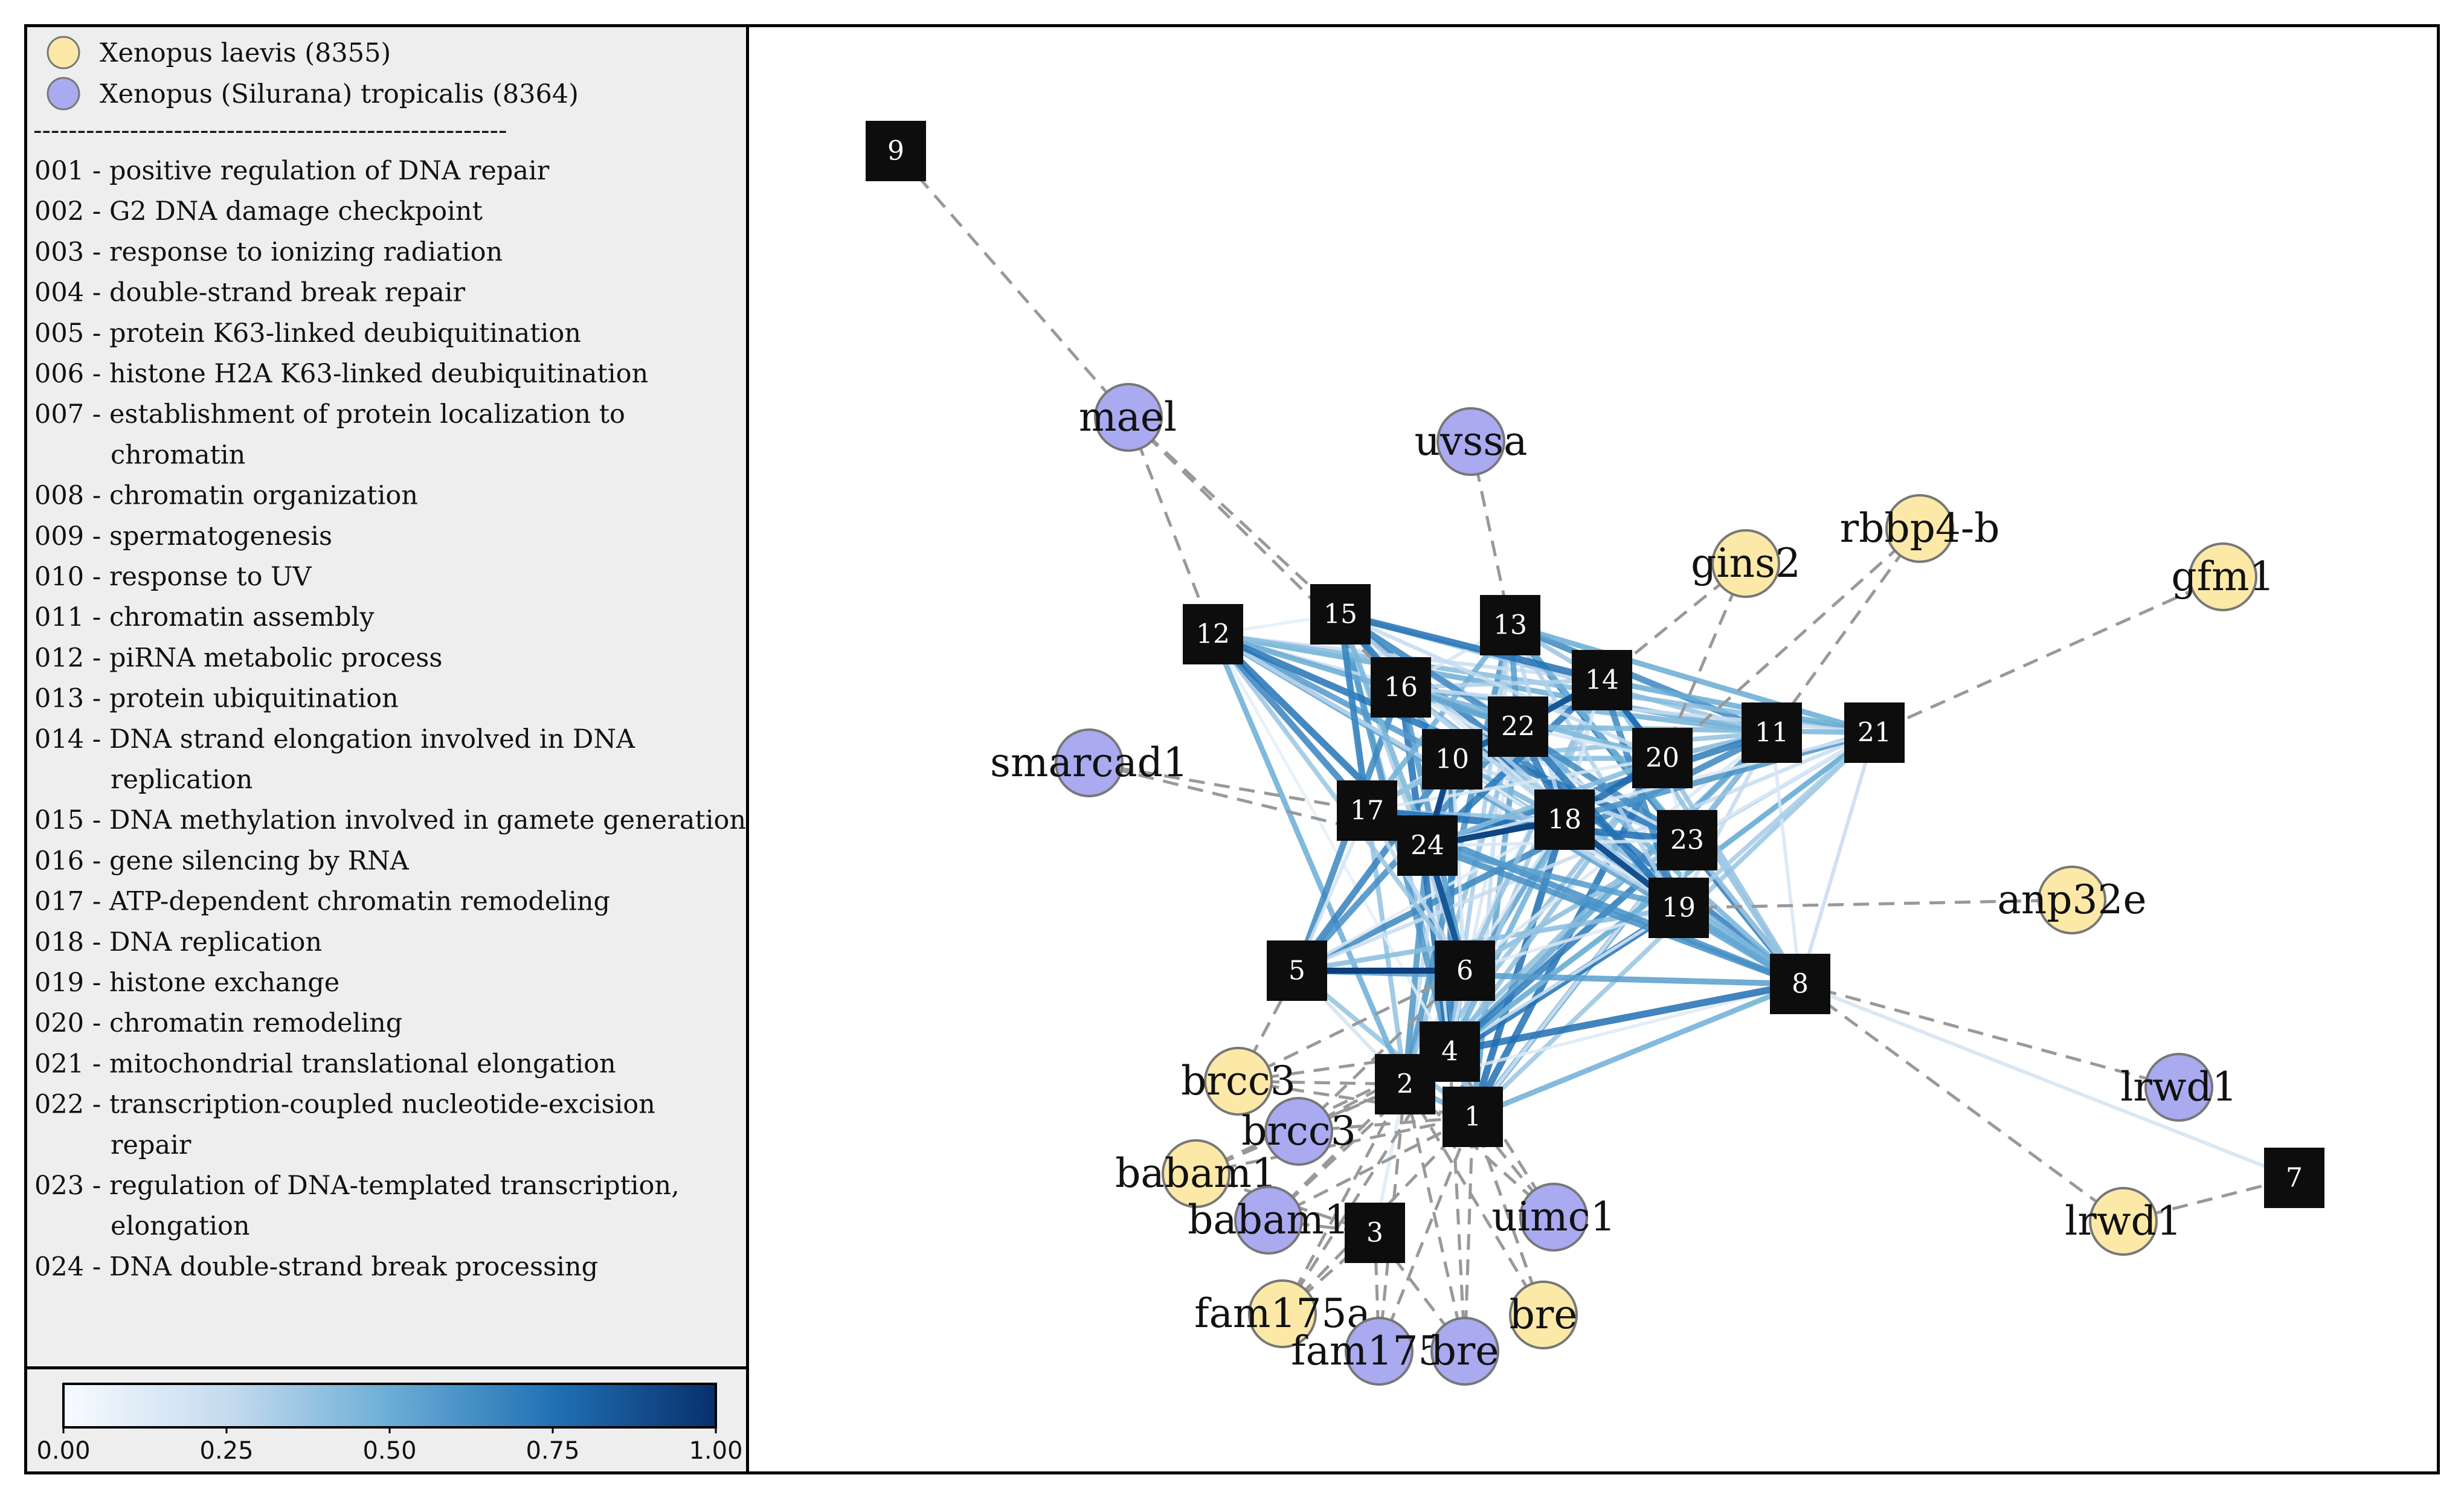  What do you see at coordinates (1401, 687) in the screenshot?
I see `term-node-16: 16` at bounding box center [1401, 687].